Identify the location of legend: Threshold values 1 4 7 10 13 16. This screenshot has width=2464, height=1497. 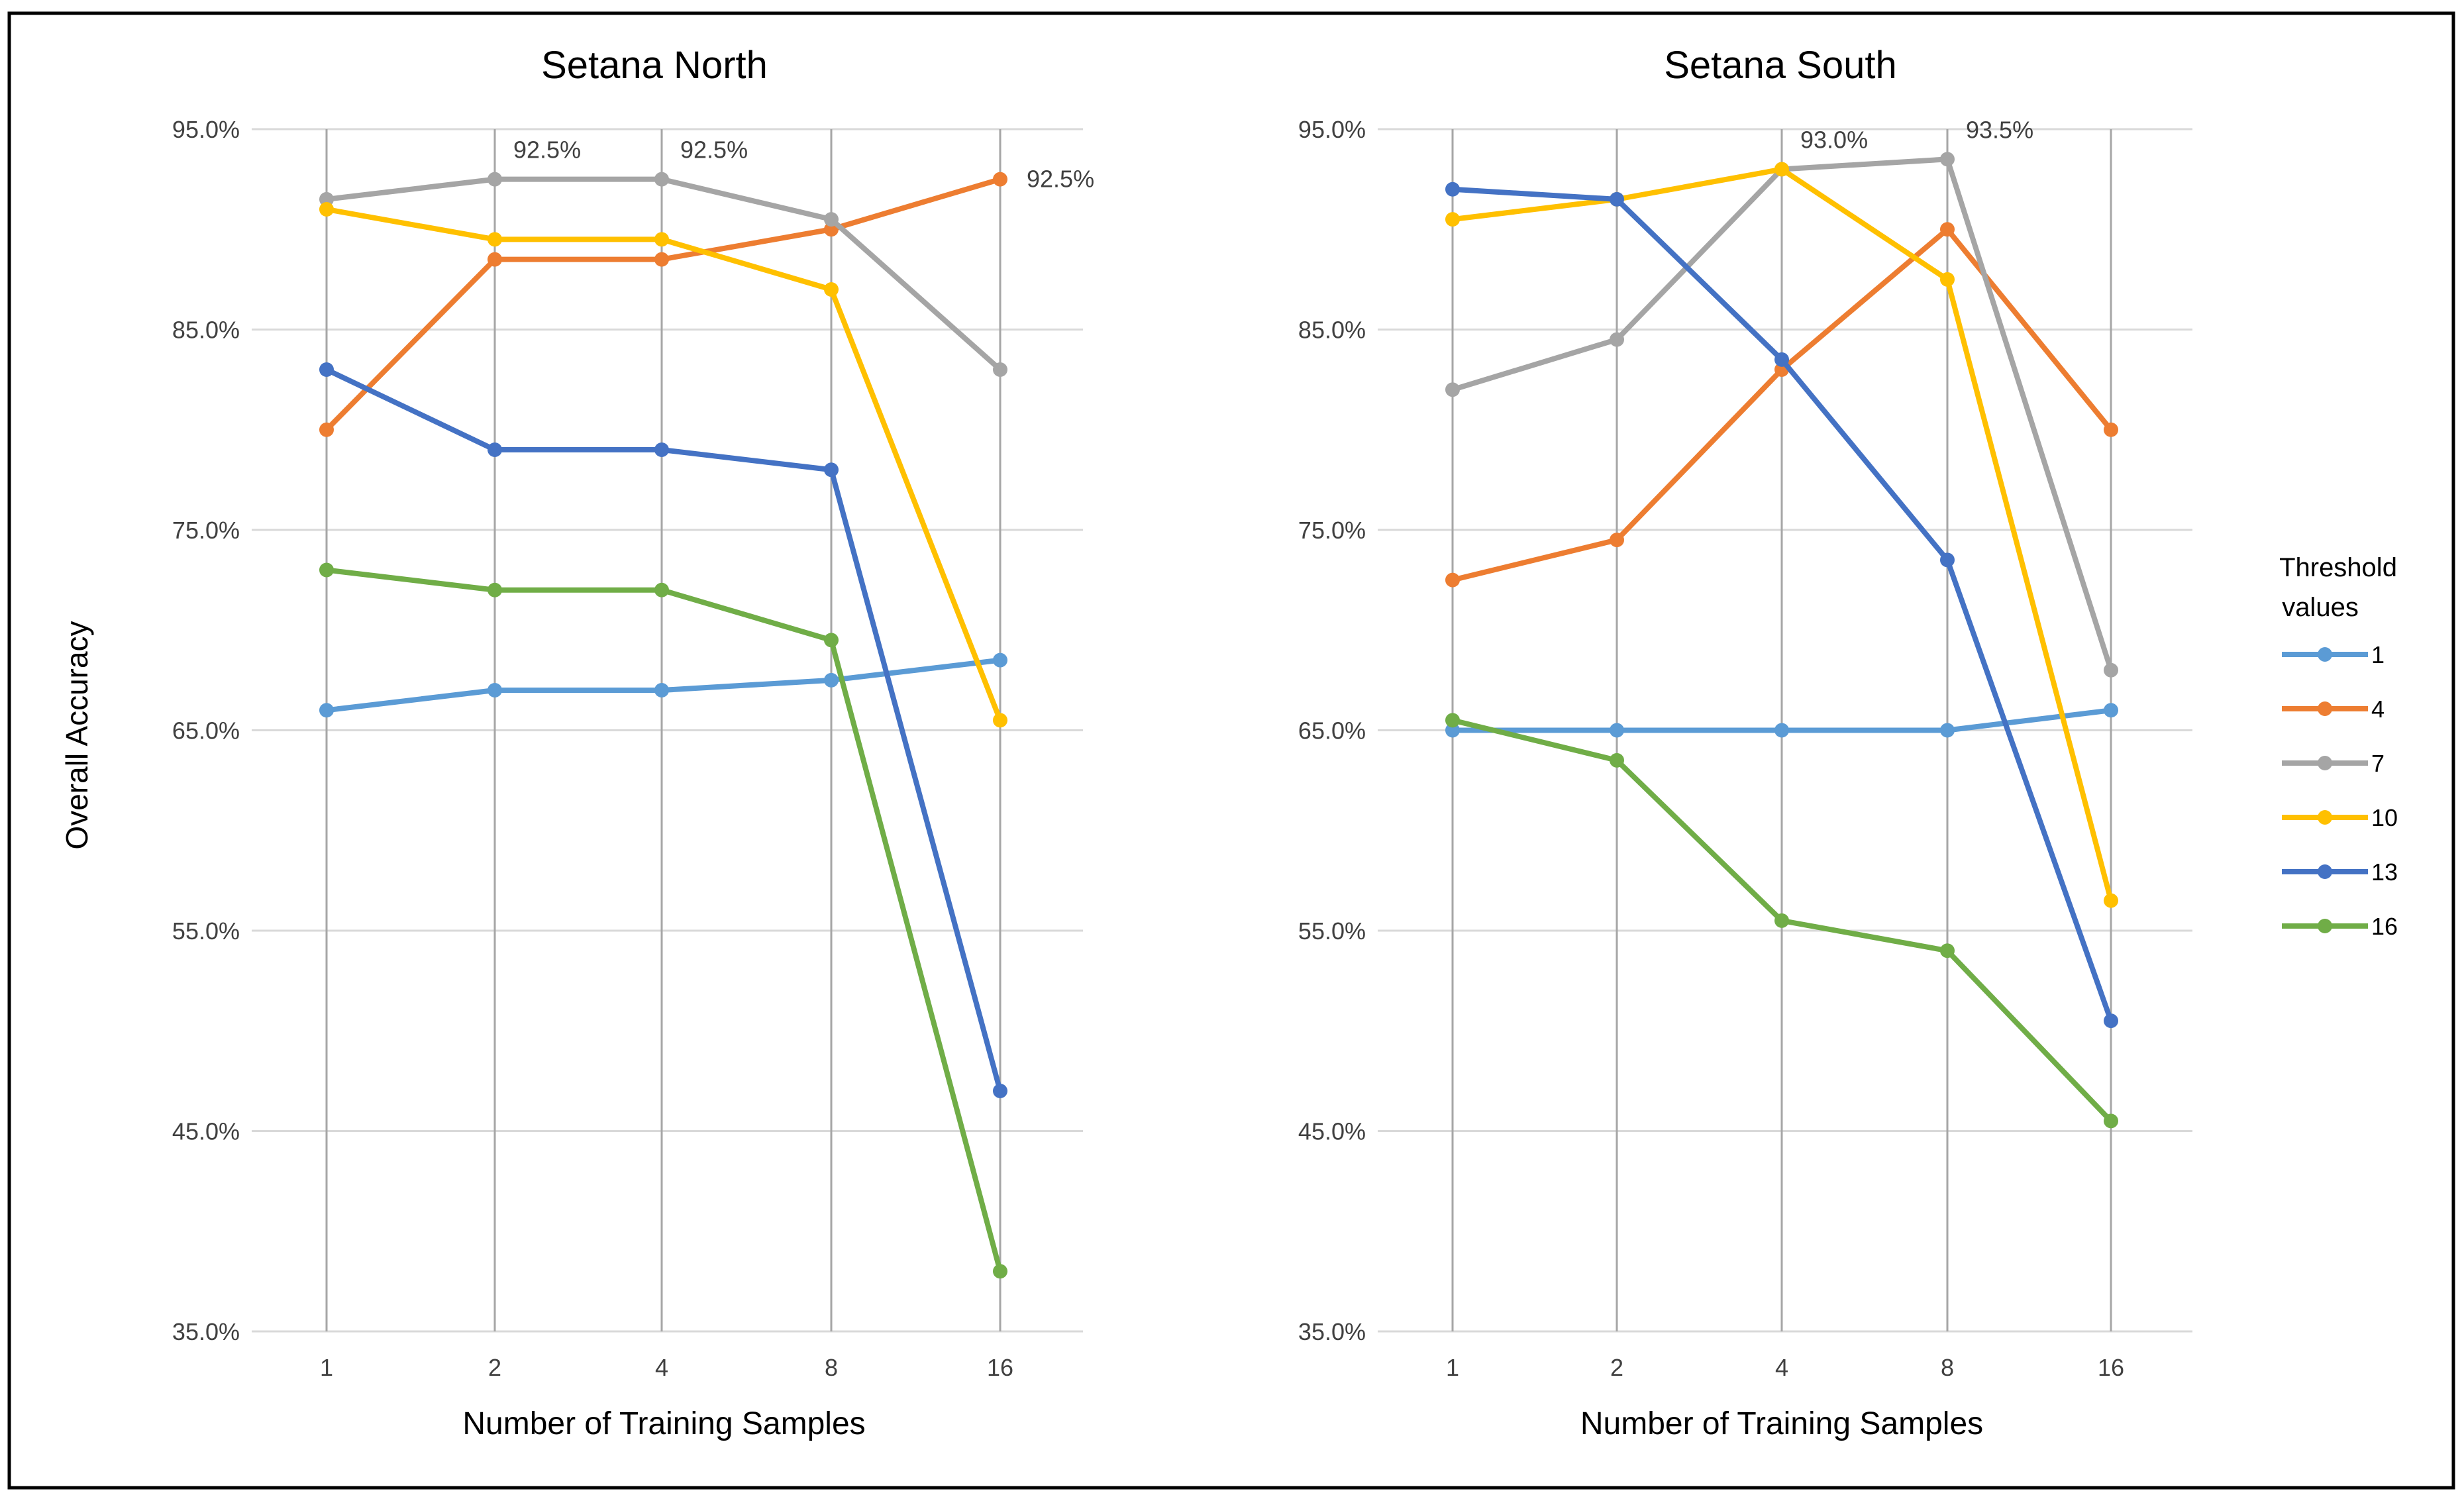
(2338, 746).